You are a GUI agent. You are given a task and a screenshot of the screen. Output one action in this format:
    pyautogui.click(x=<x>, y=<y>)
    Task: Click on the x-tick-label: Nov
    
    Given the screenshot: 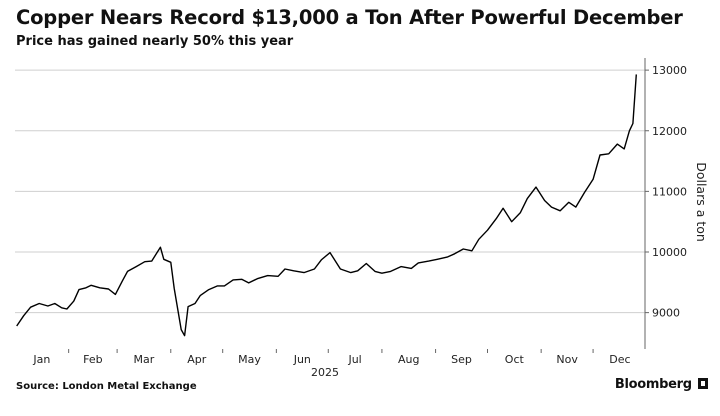 What is the action you would take?
    pyautogui.click(x=567, y=359)
    